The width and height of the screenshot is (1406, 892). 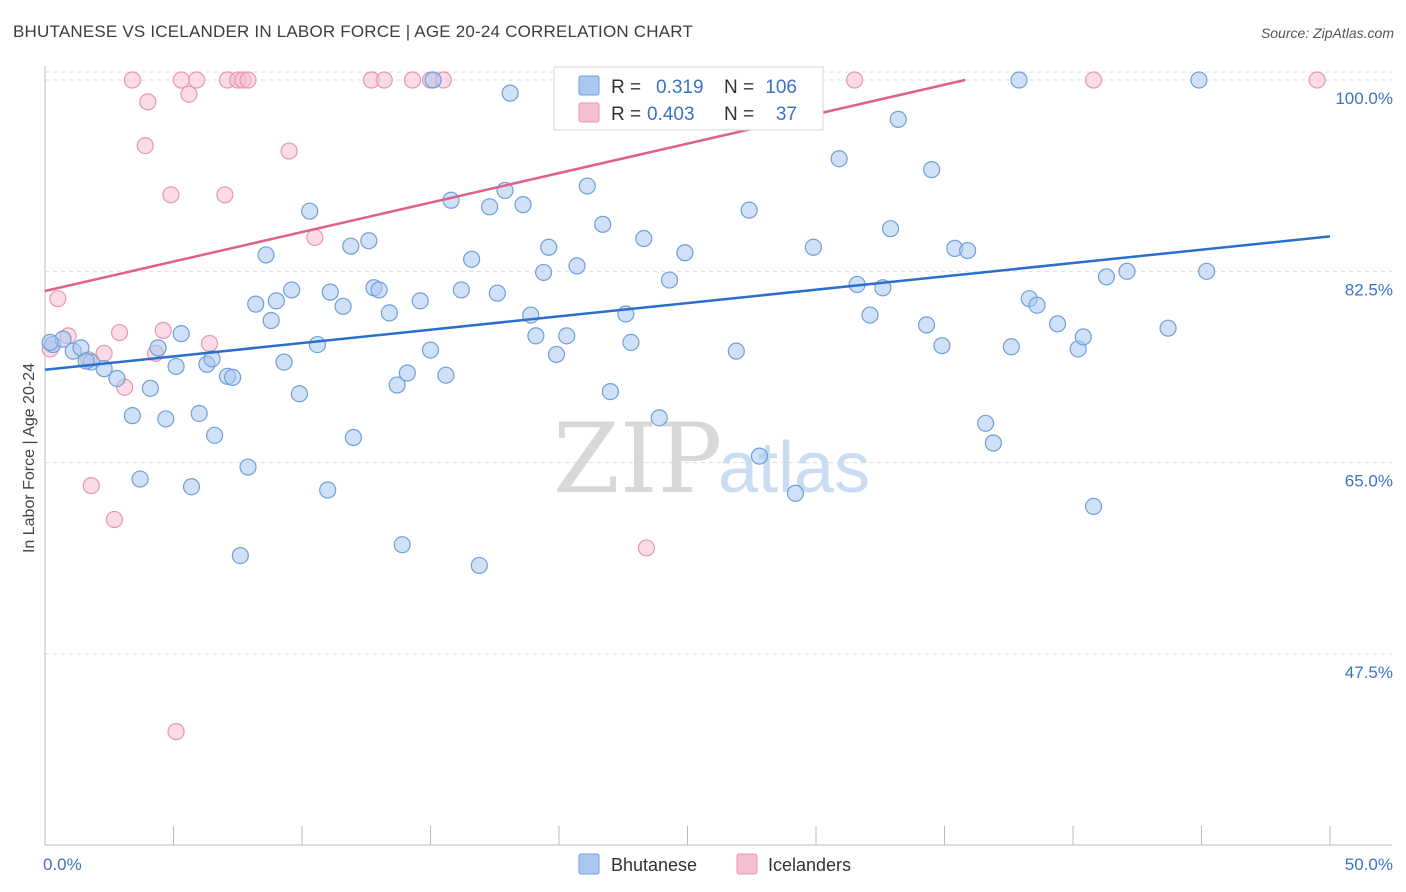 What do you see at coordinates (589, 85) in the screenshot?
I see `bhutanese-swatch` at bounding box center [589, 85].